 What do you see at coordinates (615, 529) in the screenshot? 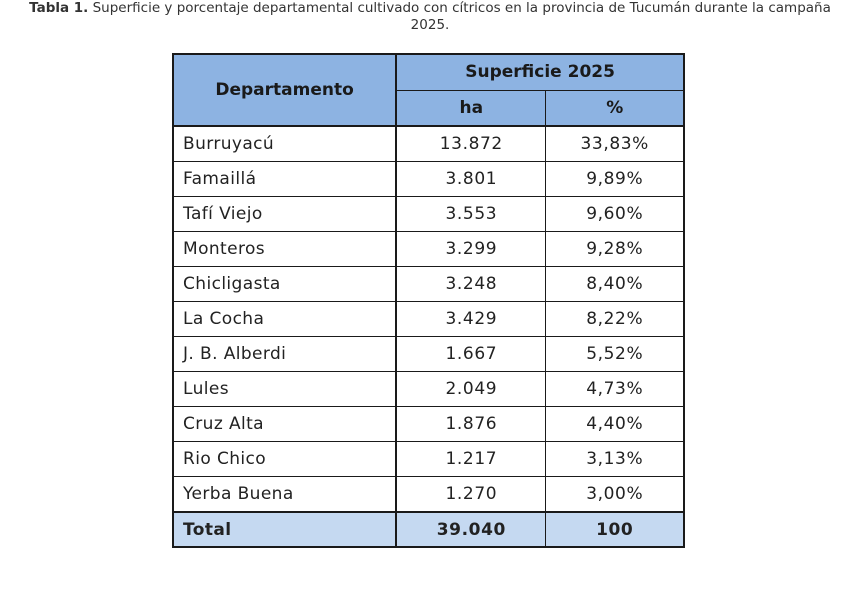
I see `total-pct: 100` at bounding box center [615, 529].